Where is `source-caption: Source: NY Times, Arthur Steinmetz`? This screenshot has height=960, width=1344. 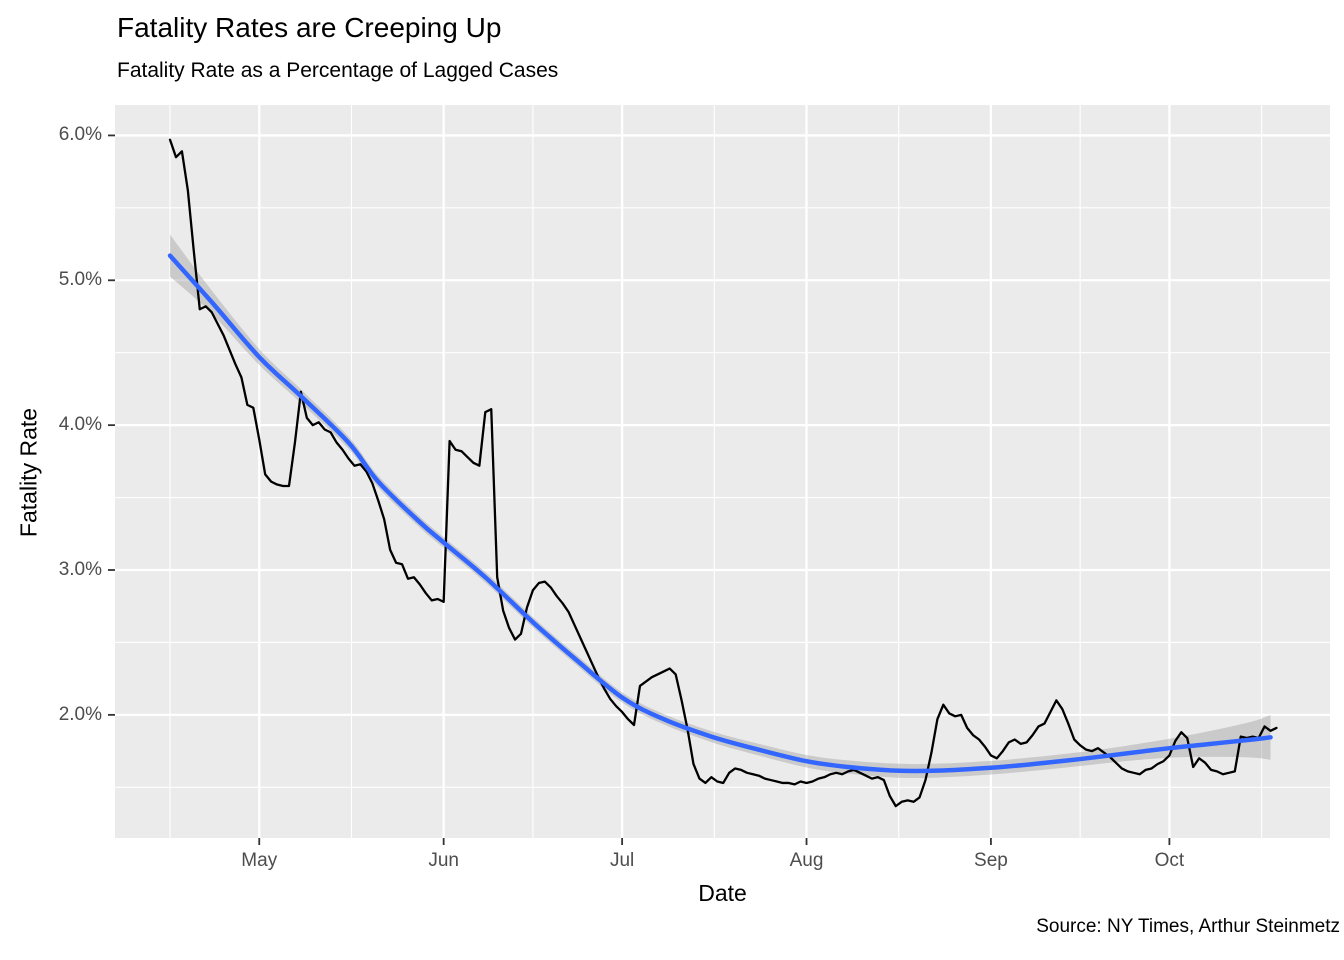
source-caption: Source: NY Times, Arthur Steinmetz is located at coordinates (1188, 926).